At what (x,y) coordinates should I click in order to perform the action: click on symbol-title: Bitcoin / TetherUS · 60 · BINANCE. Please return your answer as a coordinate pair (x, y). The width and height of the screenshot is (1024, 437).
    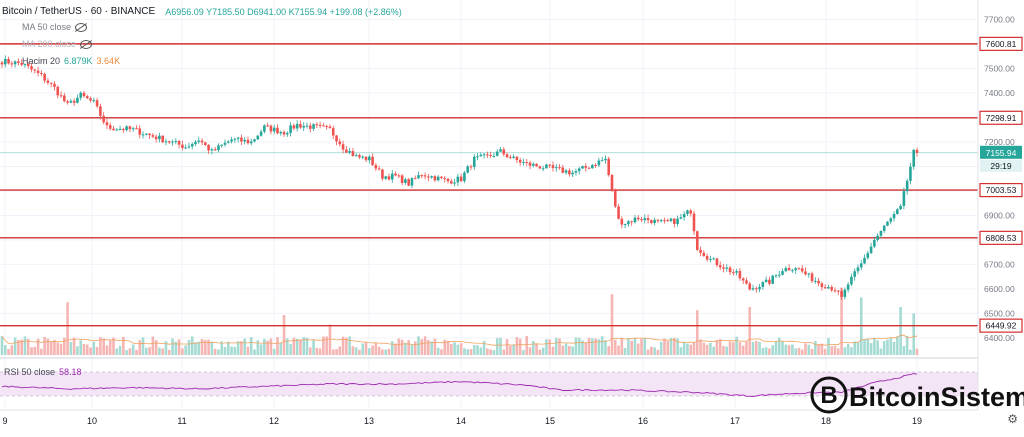
    Looking at the image, I should click on (79, 11).